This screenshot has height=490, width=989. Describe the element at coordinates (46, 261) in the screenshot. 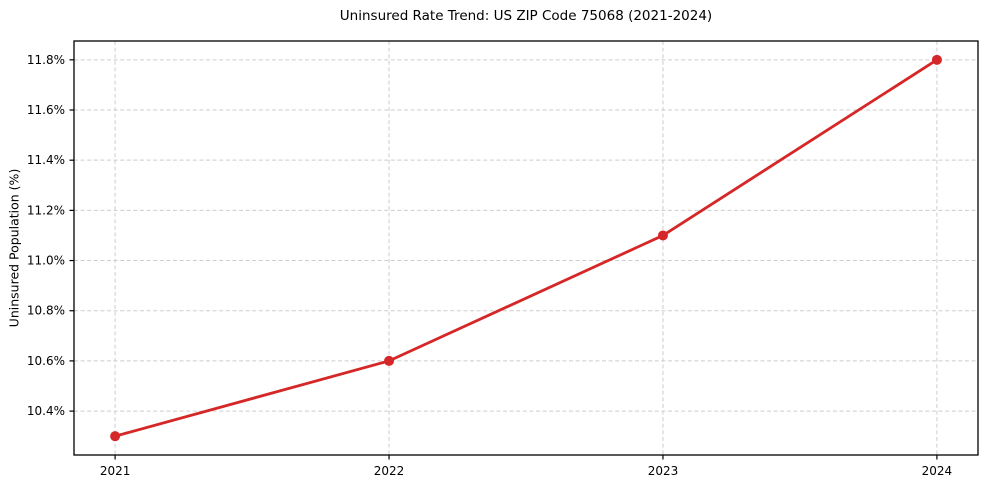

I see `y-tick-label: 11.0%` at that location.